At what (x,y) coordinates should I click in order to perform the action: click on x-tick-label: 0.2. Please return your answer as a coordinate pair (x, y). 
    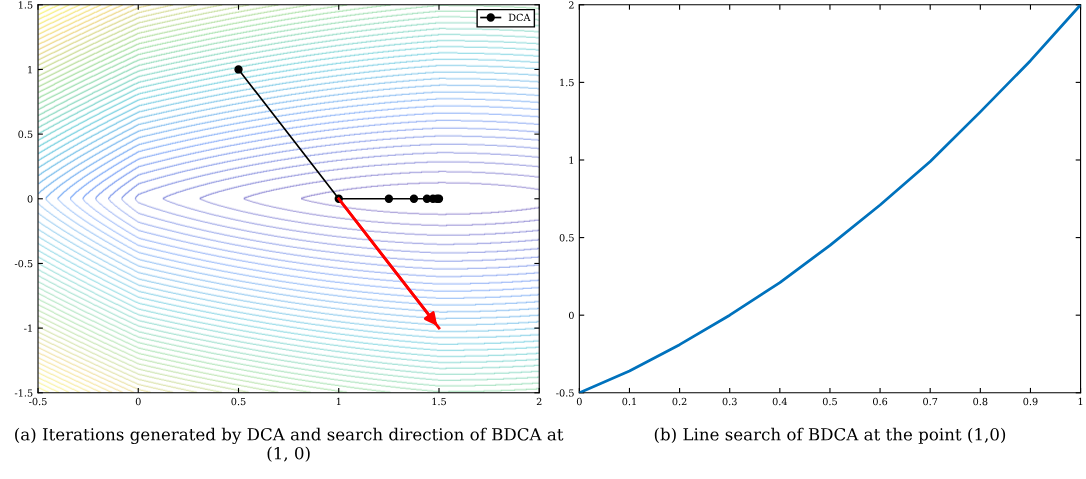
    Looking at the image, I should click on (679, 401).